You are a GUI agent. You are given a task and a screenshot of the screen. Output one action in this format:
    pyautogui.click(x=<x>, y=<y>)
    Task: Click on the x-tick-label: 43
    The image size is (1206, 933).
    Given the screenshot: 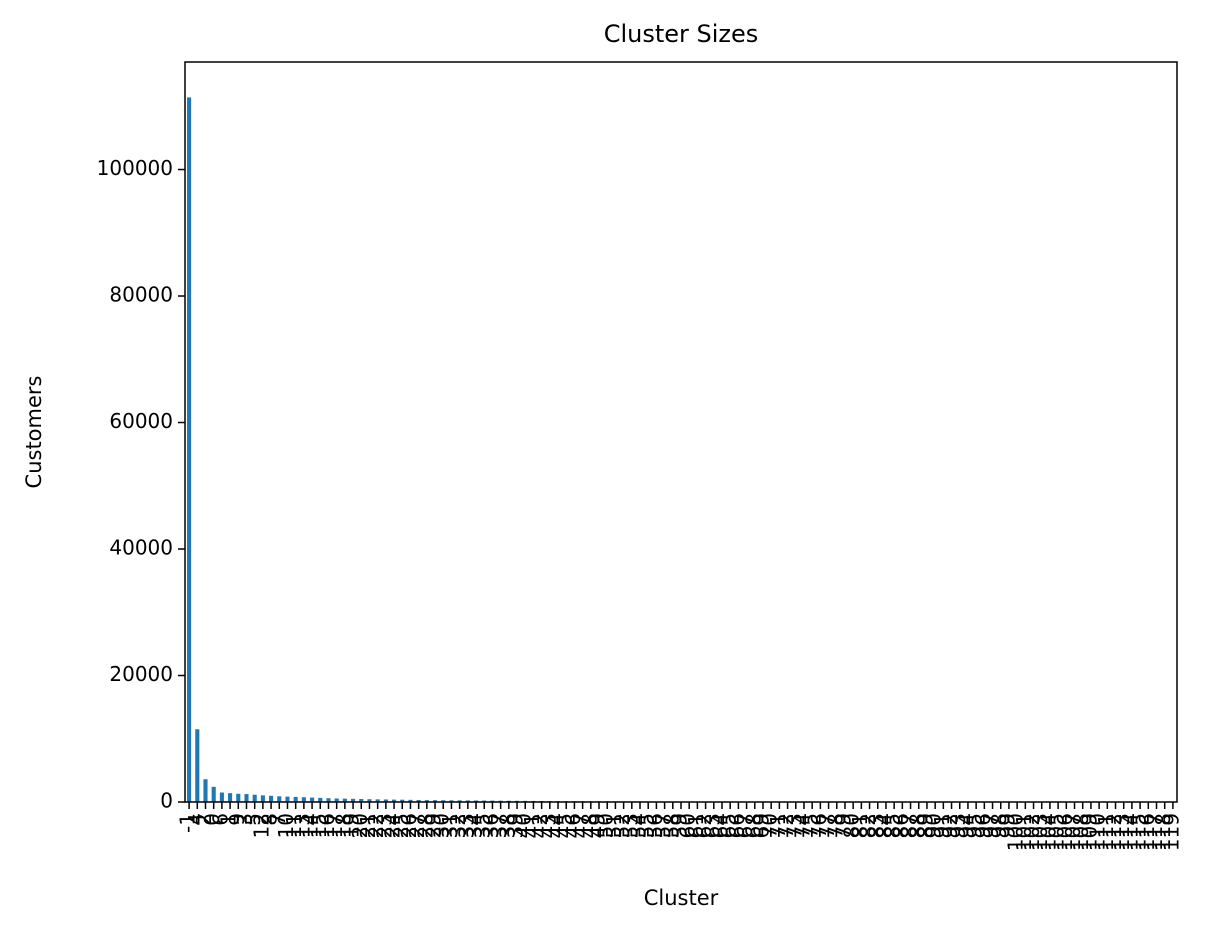 What is the action you would take?
    pyautogui.click(x=548, y=825)
    